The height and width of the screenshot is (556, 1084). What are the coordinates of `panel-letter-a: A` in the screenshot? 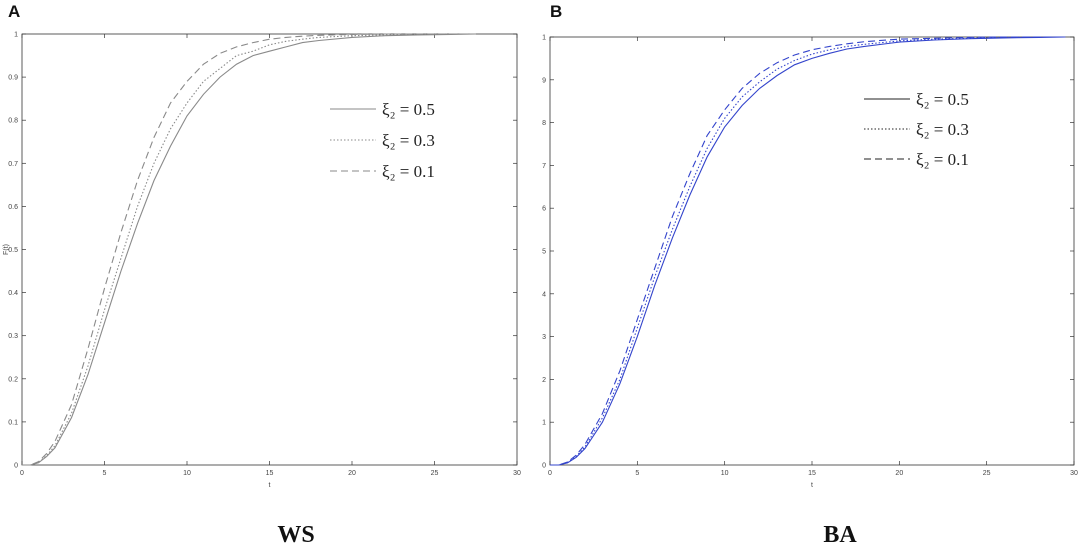 It's located at (14, 11).